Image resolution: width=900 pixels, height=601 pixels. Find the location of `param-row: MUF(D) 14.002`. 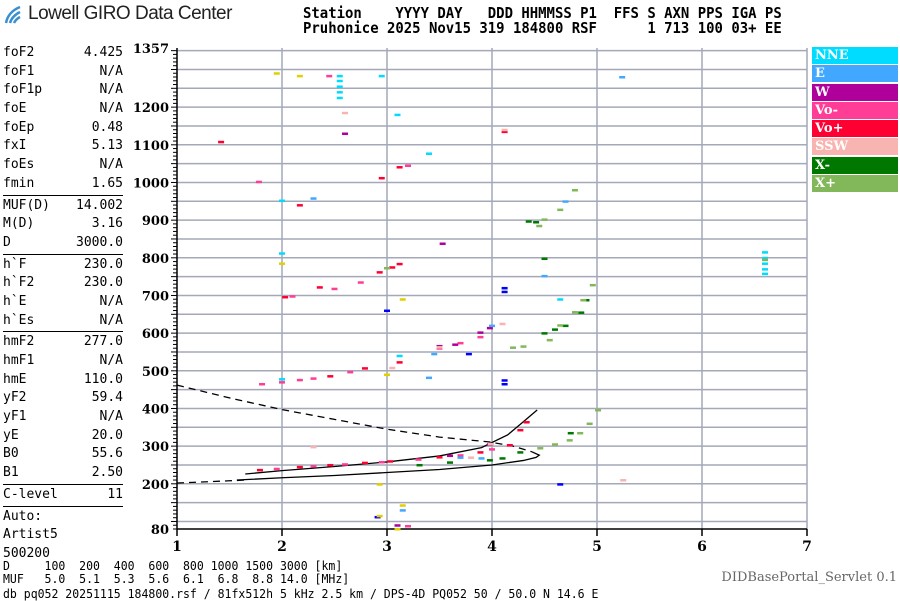

param-row: MUF(D) 14.002 is located at coordinates (63, 206).